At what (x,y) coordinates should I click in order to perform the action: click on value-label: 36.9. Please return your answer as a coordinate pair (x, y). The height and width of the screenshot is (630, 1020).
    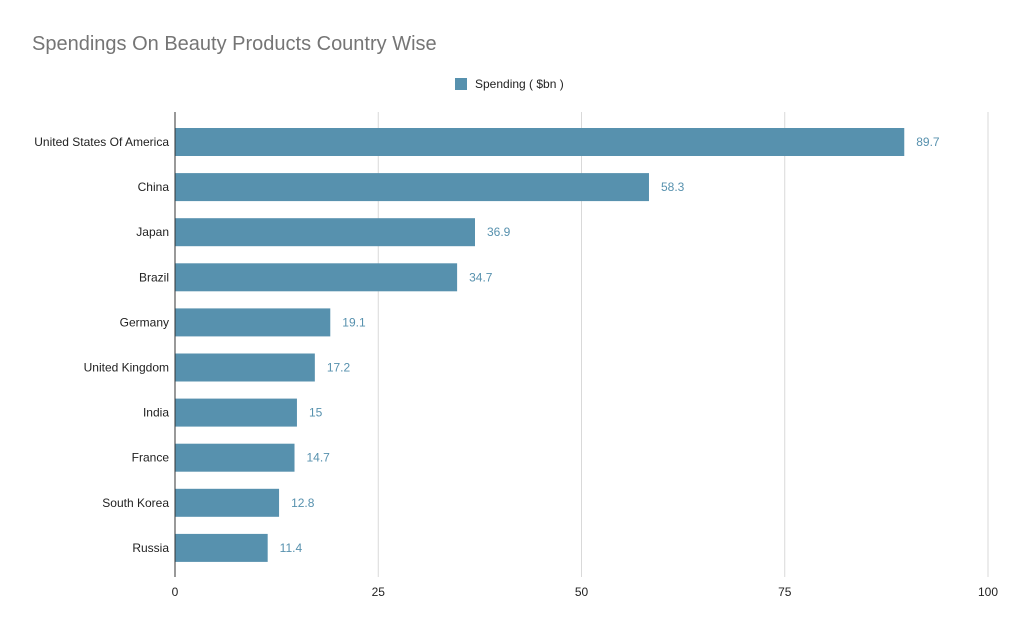
    Looking at the image, I should click on (499, 232).